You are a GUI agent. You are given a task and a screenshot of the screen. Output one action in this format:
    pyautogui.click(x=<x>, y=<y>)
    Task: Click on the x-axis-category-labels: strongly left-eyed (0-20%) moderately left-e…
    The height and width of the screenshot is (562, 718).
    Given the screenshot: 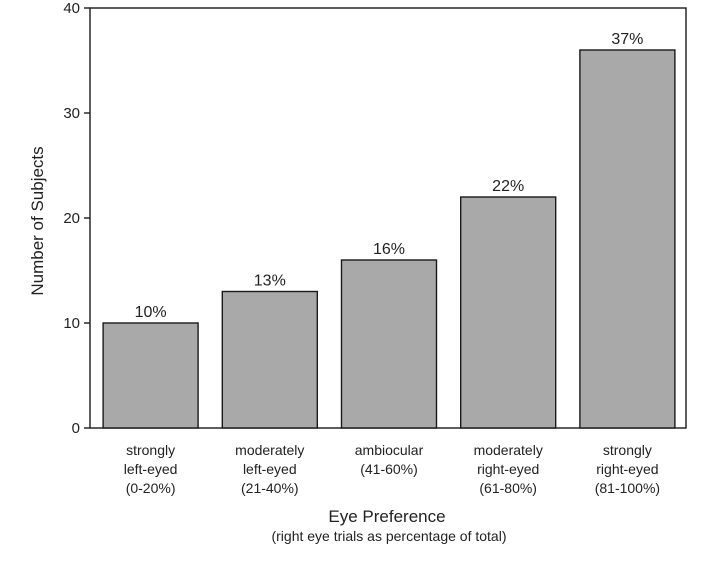 What is the action you would take?
    pyautogui.click(x=392, y=469)
    